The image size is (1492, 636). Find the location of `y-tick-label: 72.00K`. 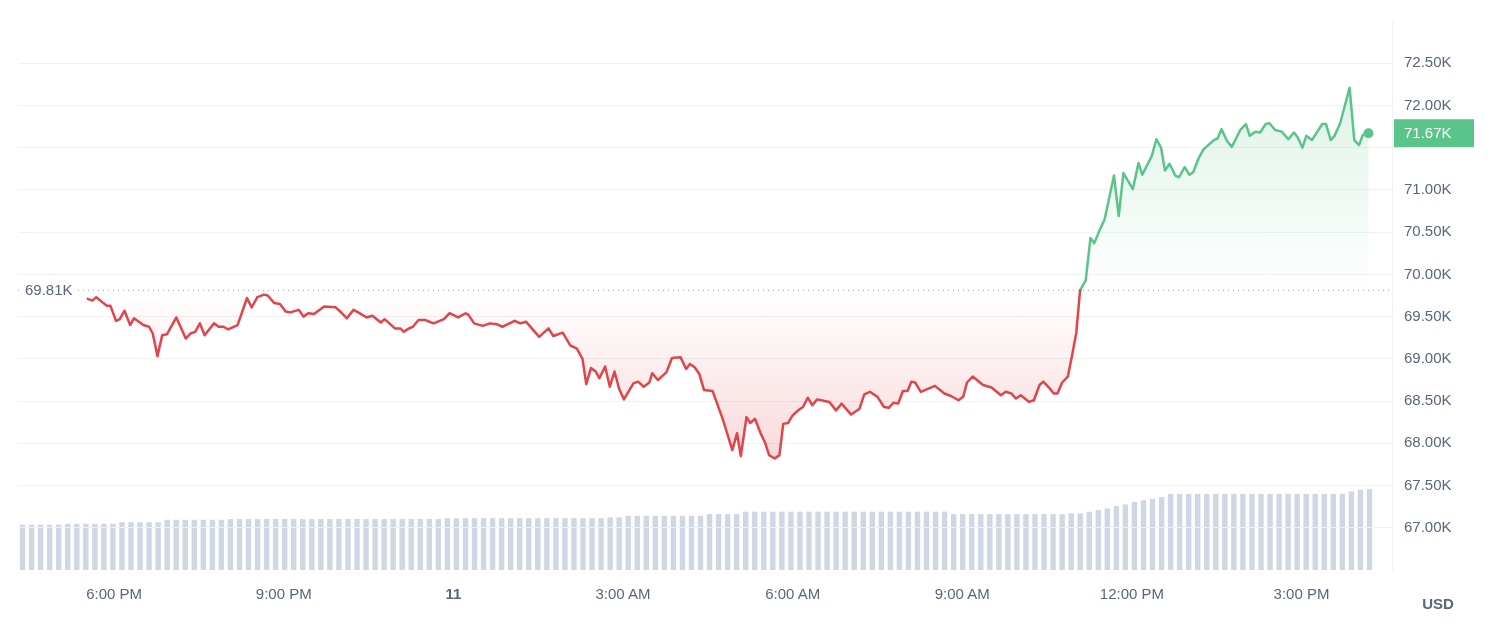

y-tick-label: 72.00K is located at coordinates (1428, 104).